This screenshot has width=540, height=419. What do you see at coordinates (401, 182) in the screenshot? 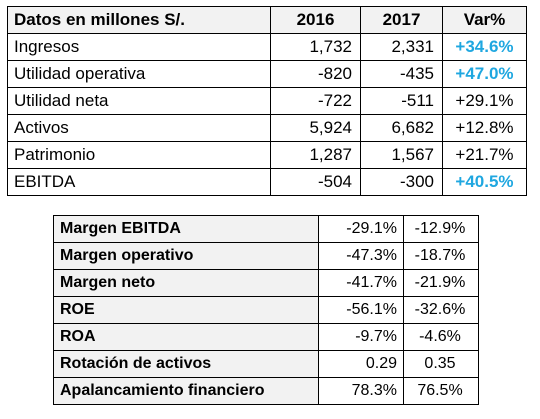
I see `value-2017: -300` at bounding box center [401, 182].